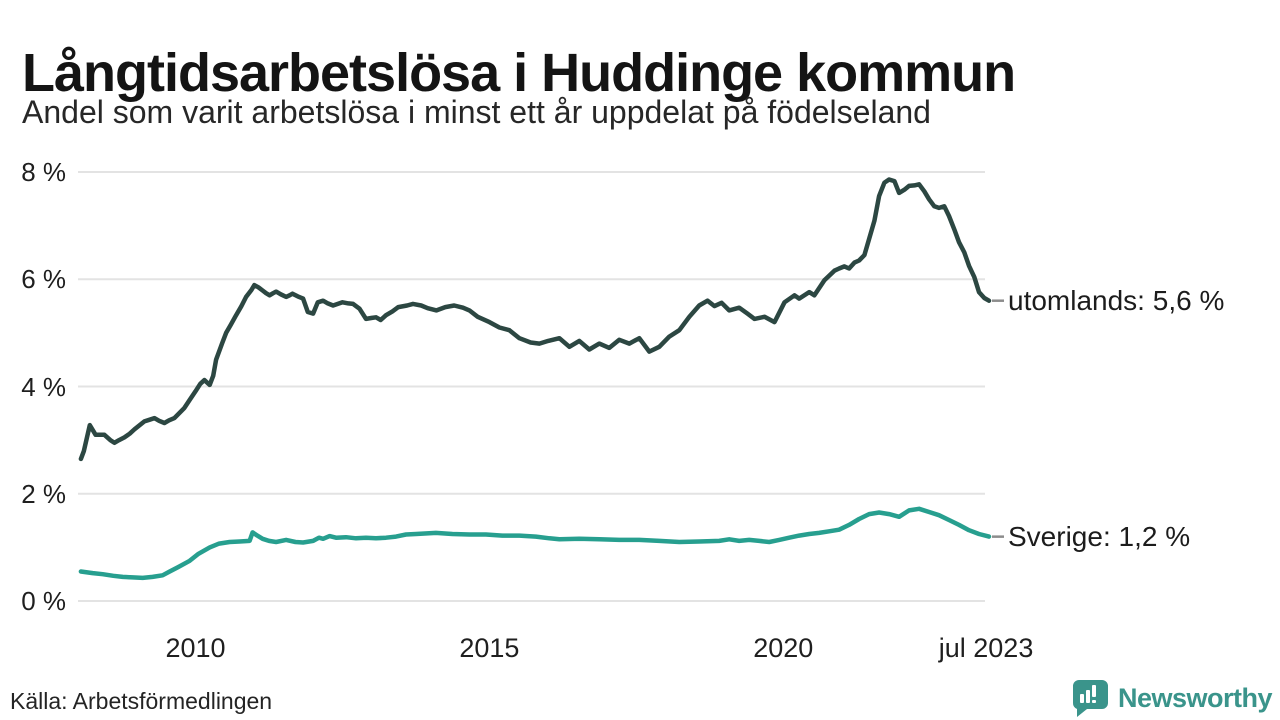  What do you see at coordinates (519, 73) in the screenshot?
I see `chart-title: Långtidsarbetslösa i Huddinge kommun` at bounding box center [519, 73].